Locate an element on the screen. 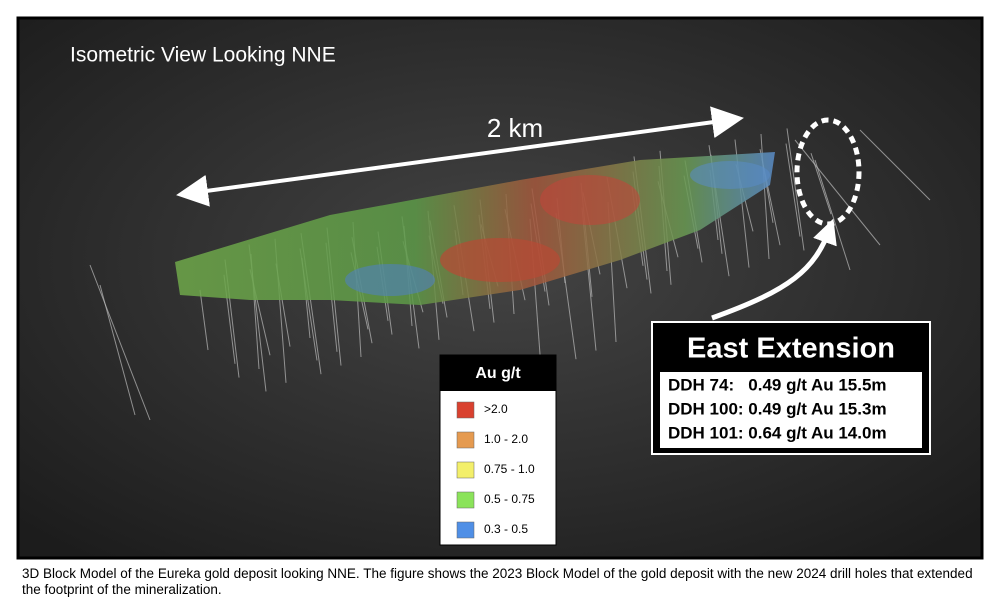 The height and width of the screenshot is (611, 1000). callout-title: East Extension is located at coordinates (791, 349).